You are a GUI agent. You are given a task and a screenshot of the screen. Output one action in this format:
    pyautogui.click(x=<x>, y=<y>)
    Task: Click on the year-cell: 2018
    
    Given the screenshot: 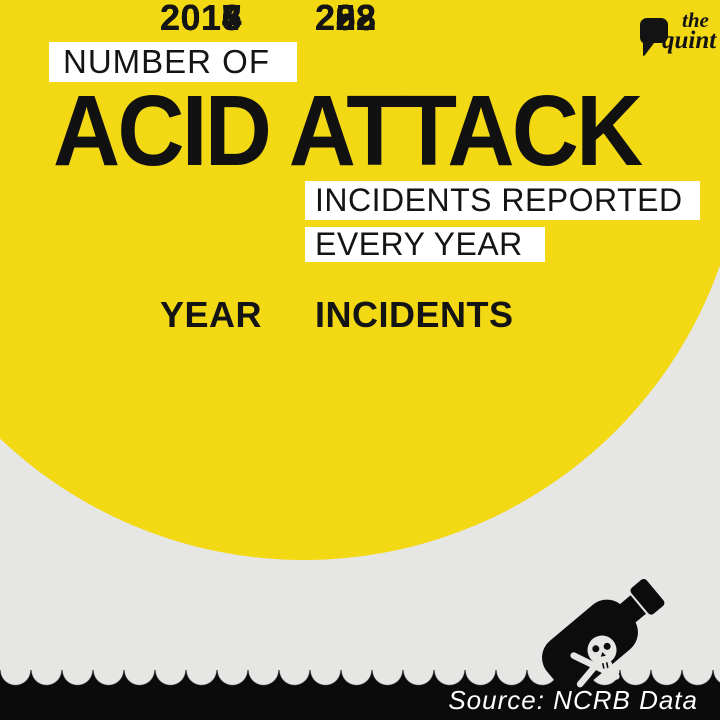 What is the action you would take?
    pyautogui.click(x=201, y=19)
    